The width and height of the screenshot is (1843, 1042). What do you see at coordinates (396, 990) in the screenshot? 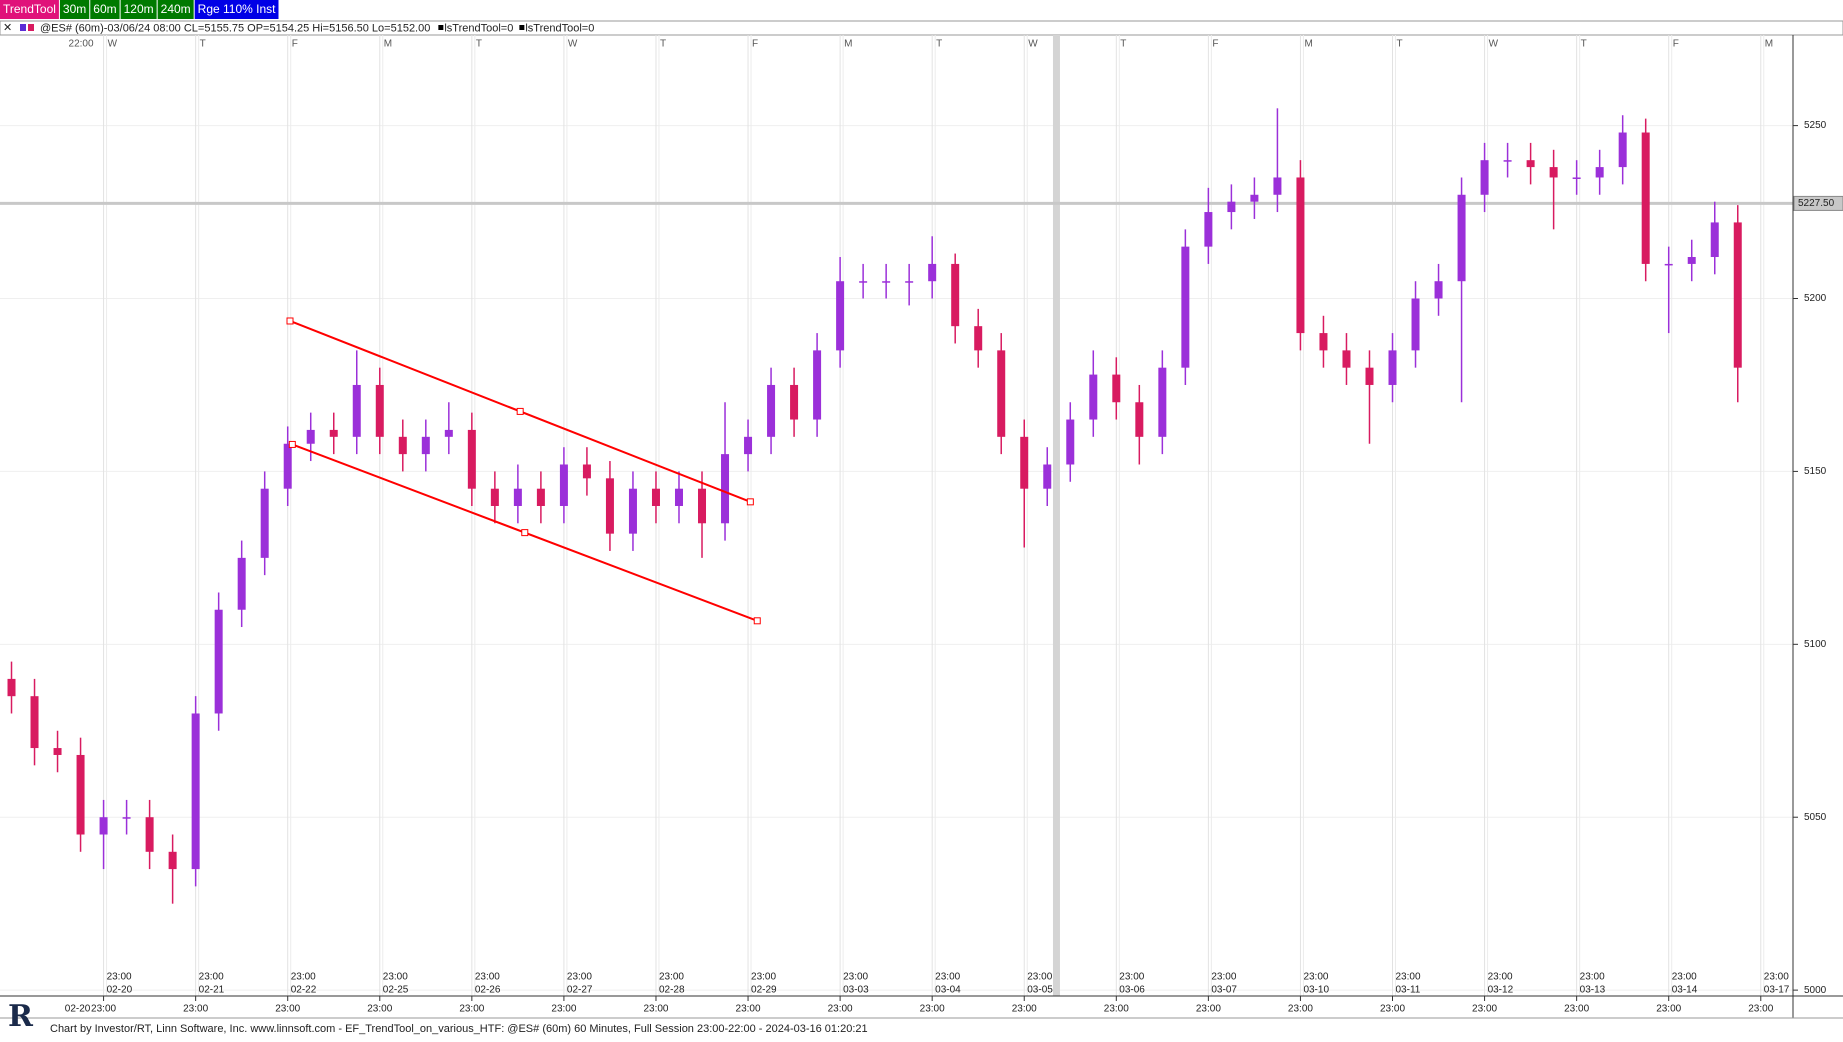
I see `x-tick-label: 02-25` at bounding box center [396, 990].